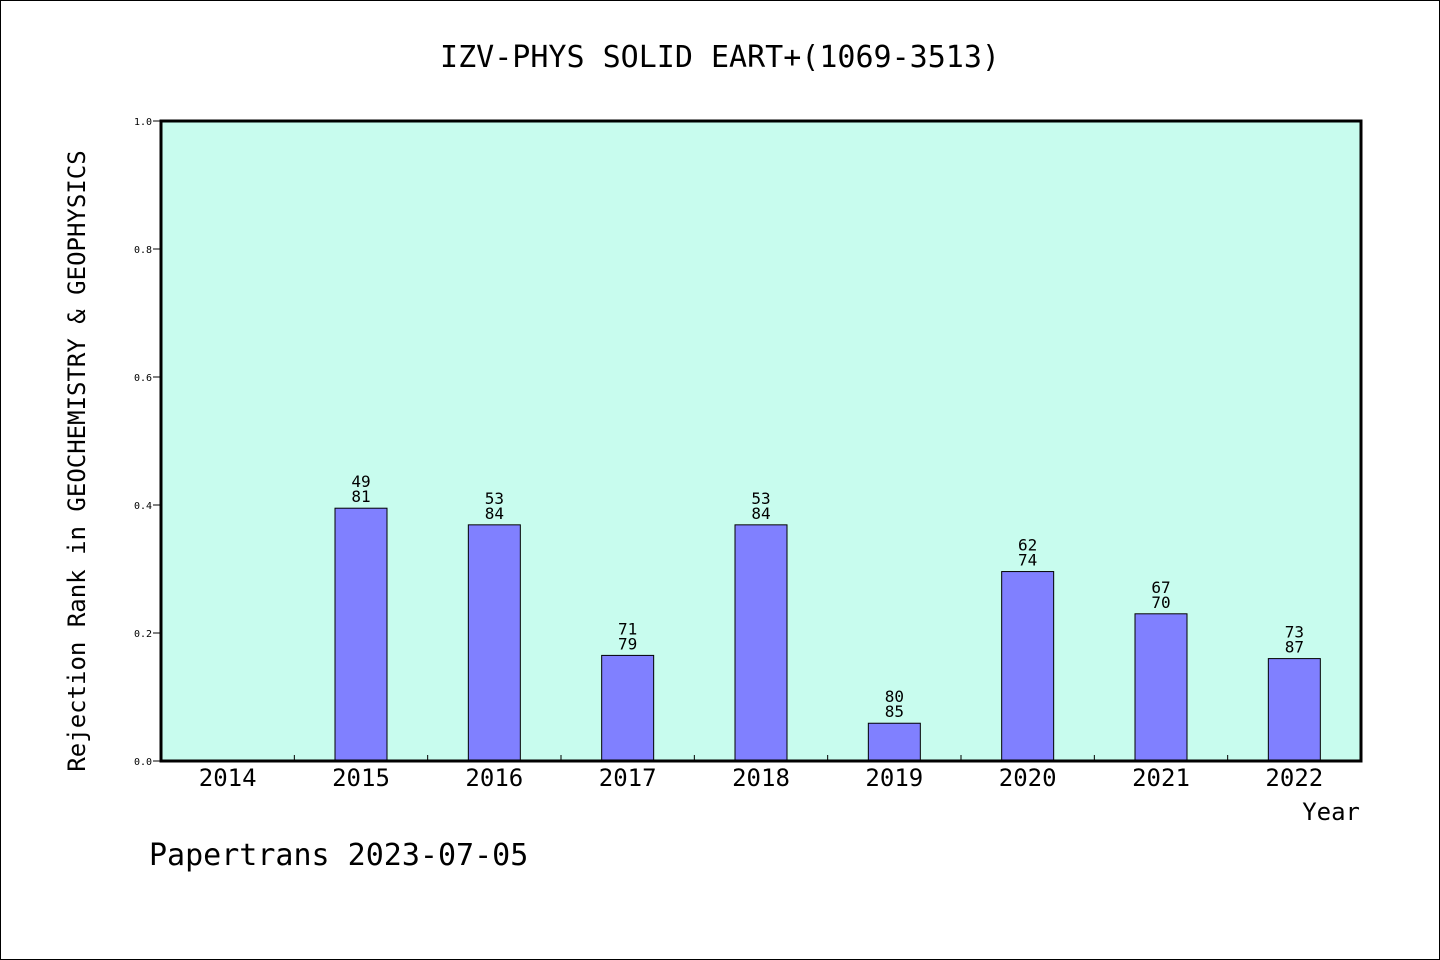  What do you see at coordinates (761, 778) in the screenshot?
I see `x-tick-label-2018: 2018` at bounding box center [761, 778].